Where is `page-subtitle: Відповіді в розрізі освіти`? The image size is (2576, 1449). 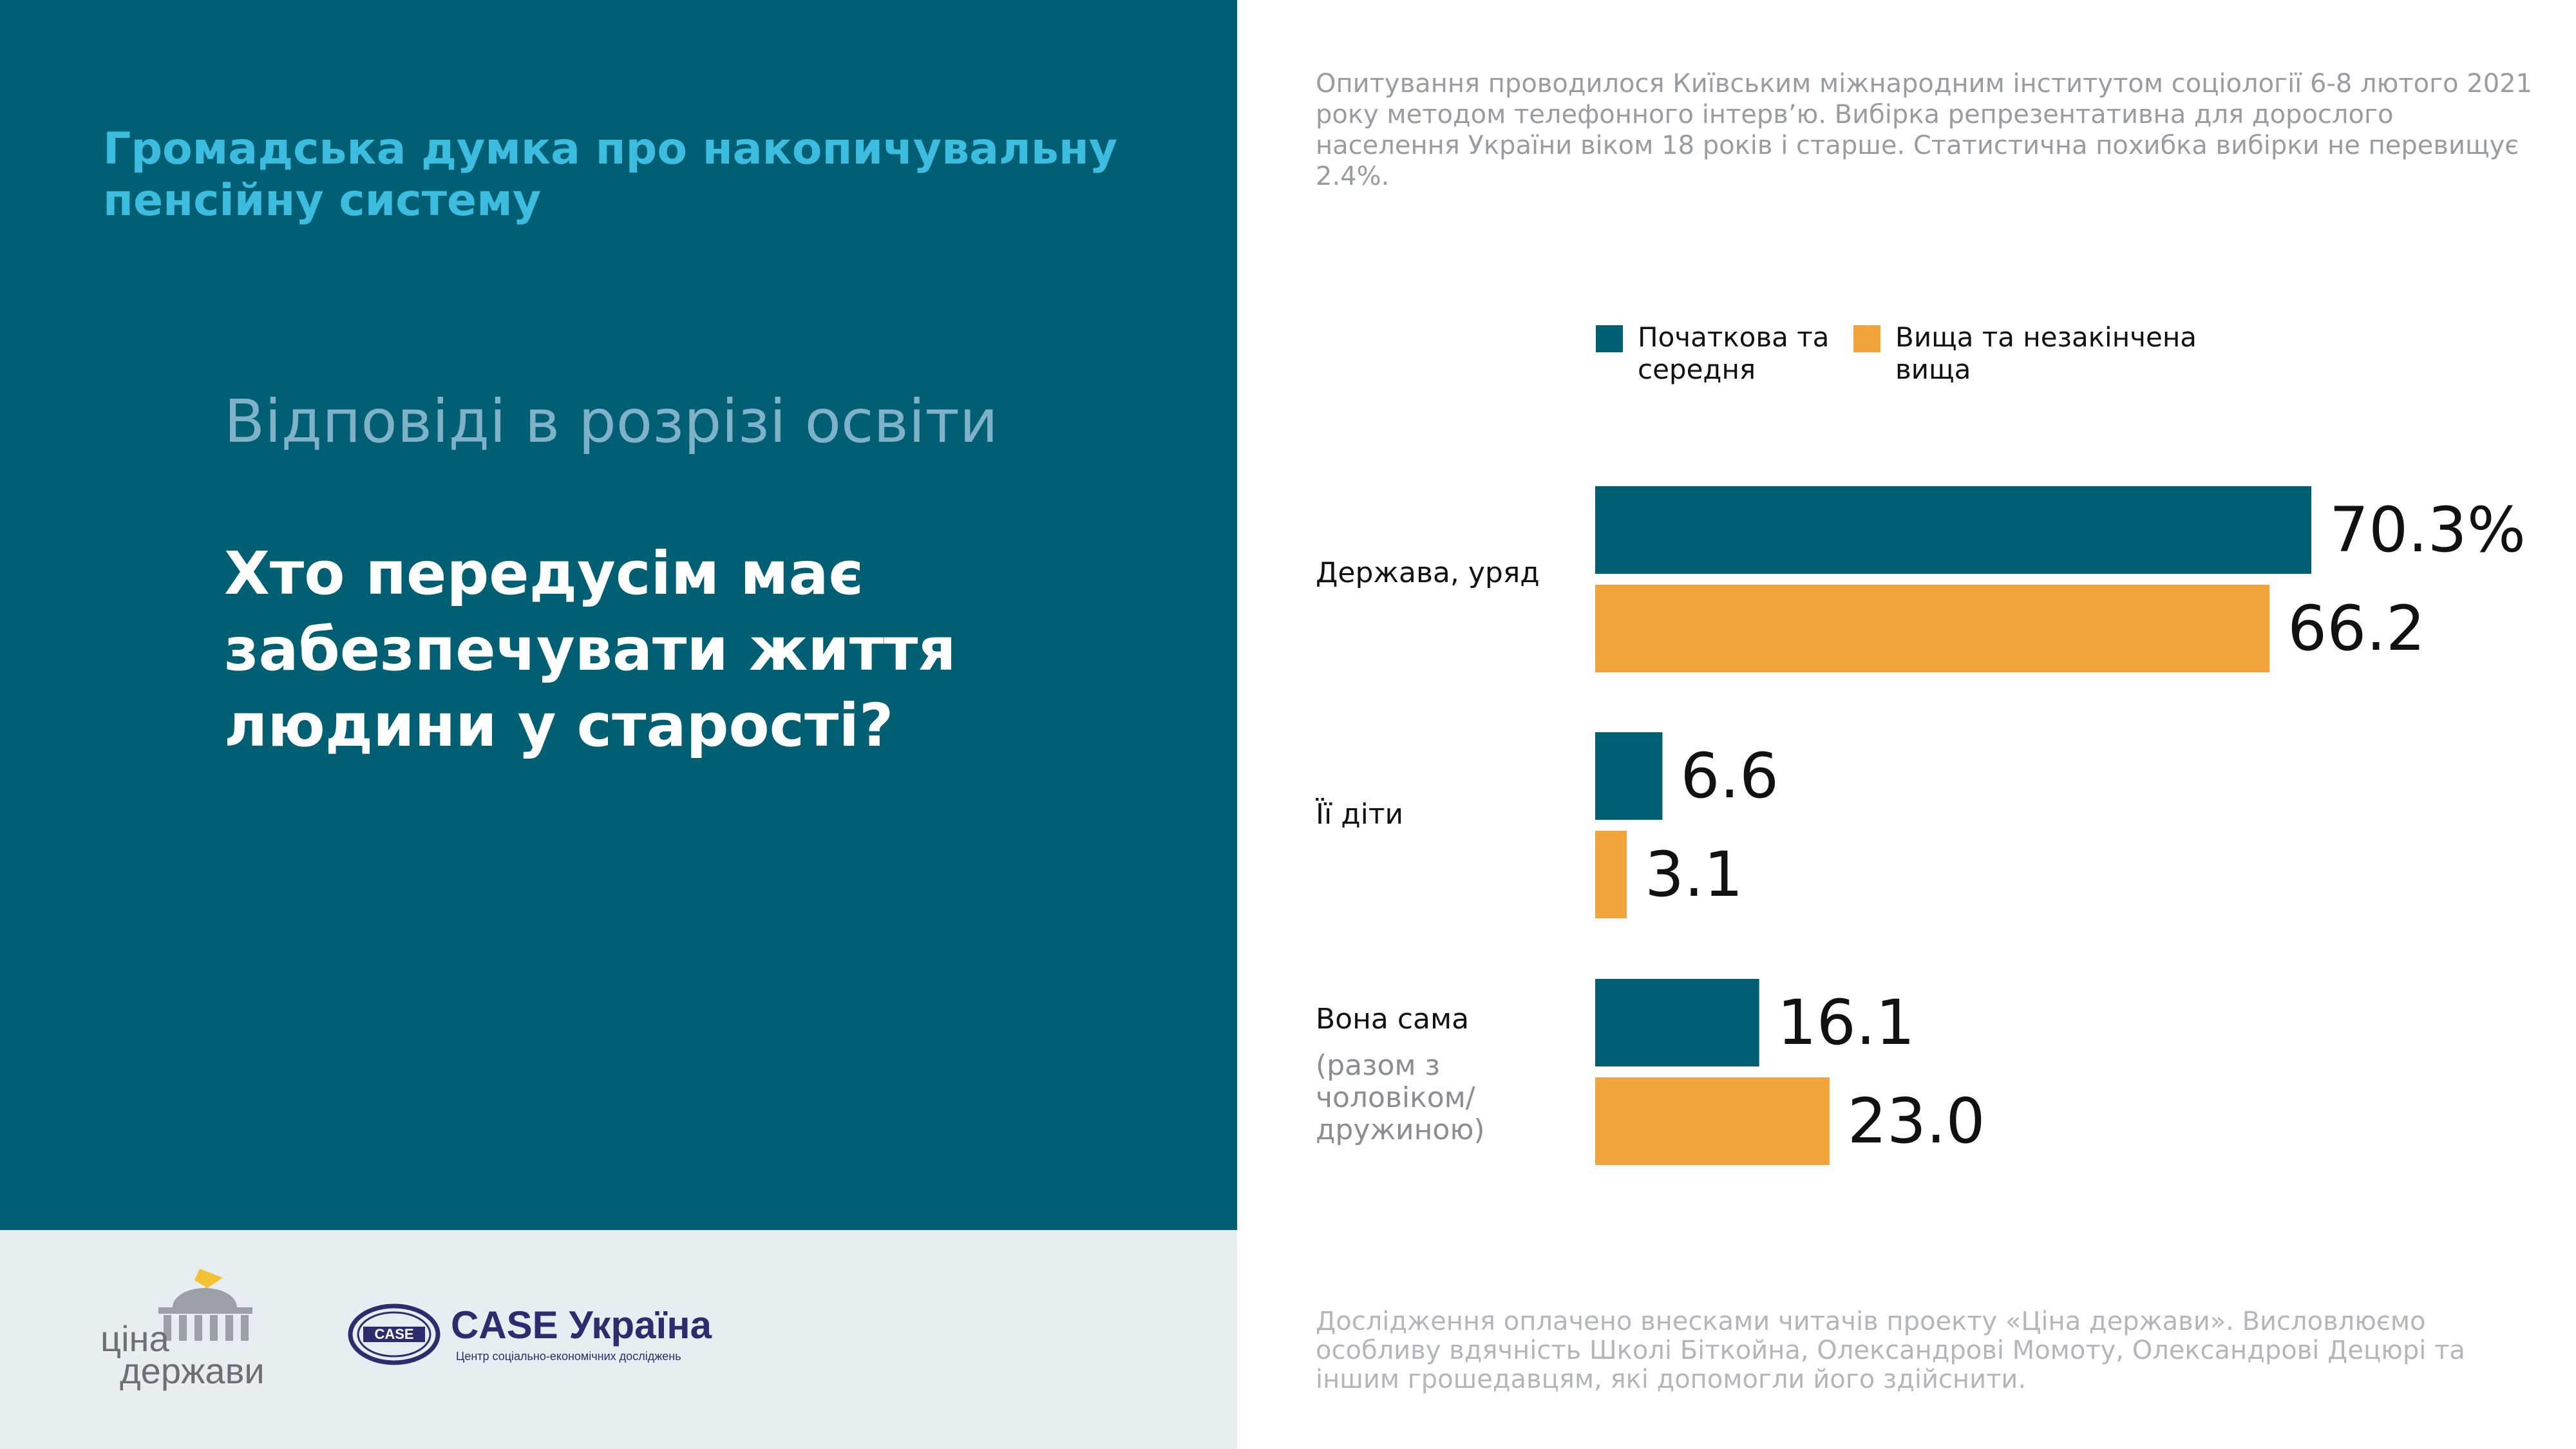 page-subtitle: Відповіді в розрізі освіти is located at coordinates (611, 421).